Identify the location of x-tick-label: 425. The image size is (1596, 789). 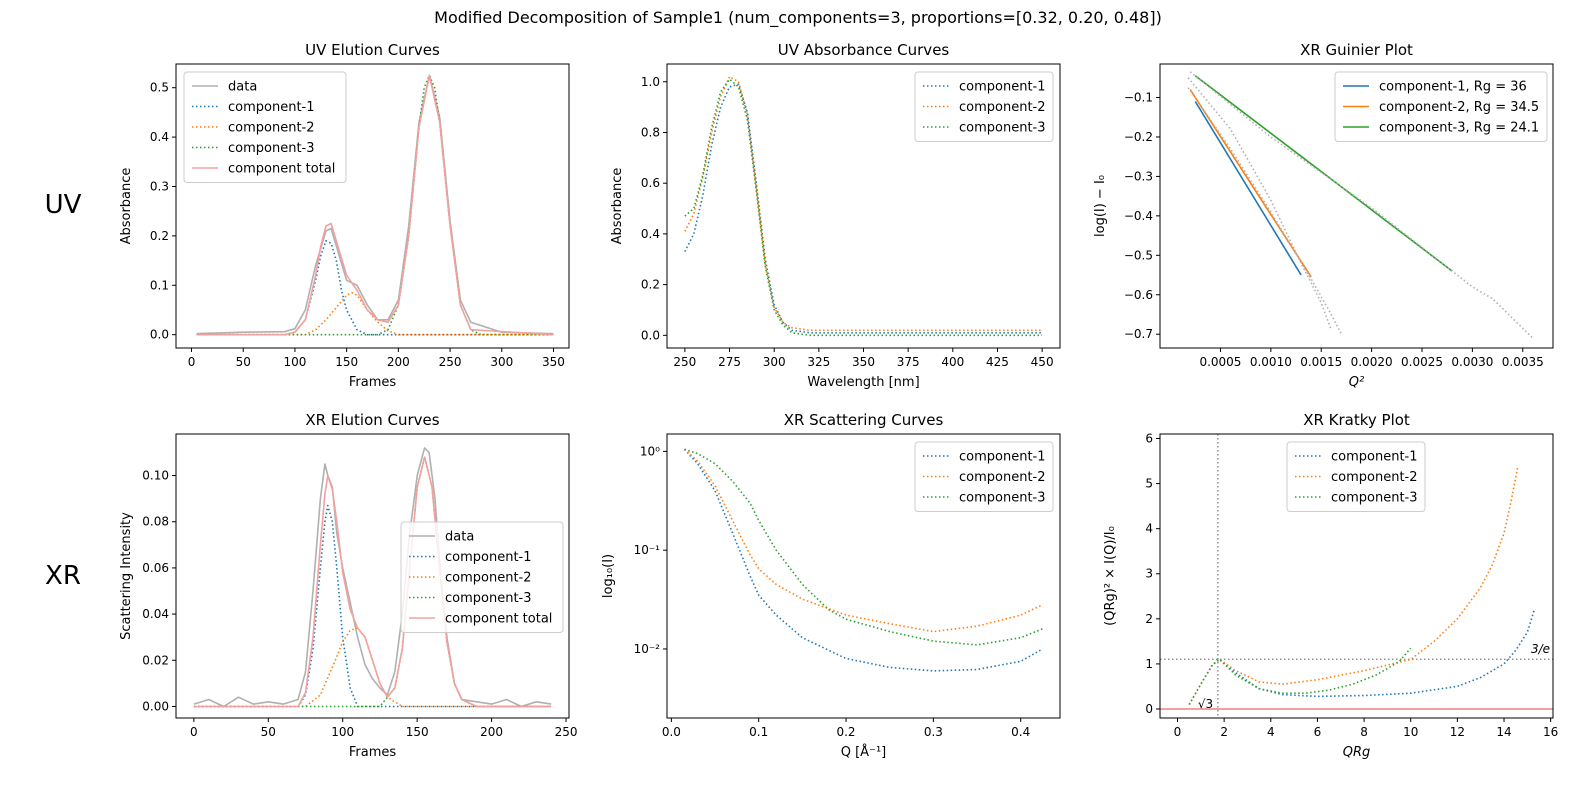
(997, 362).